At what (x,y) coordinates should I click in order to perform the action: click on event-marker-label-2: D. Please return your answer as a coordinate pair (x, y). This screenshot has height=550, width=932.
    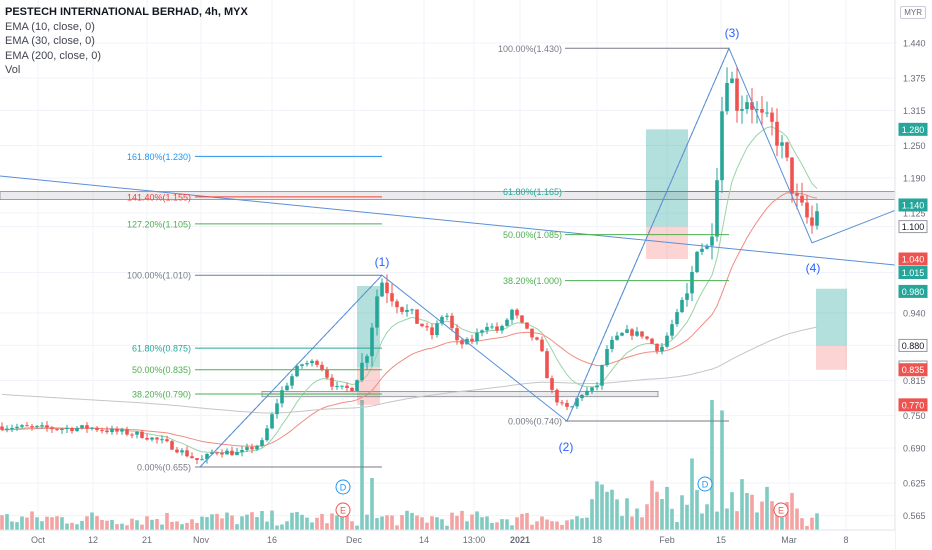
    Looking at the image, I should click on (705, 485).